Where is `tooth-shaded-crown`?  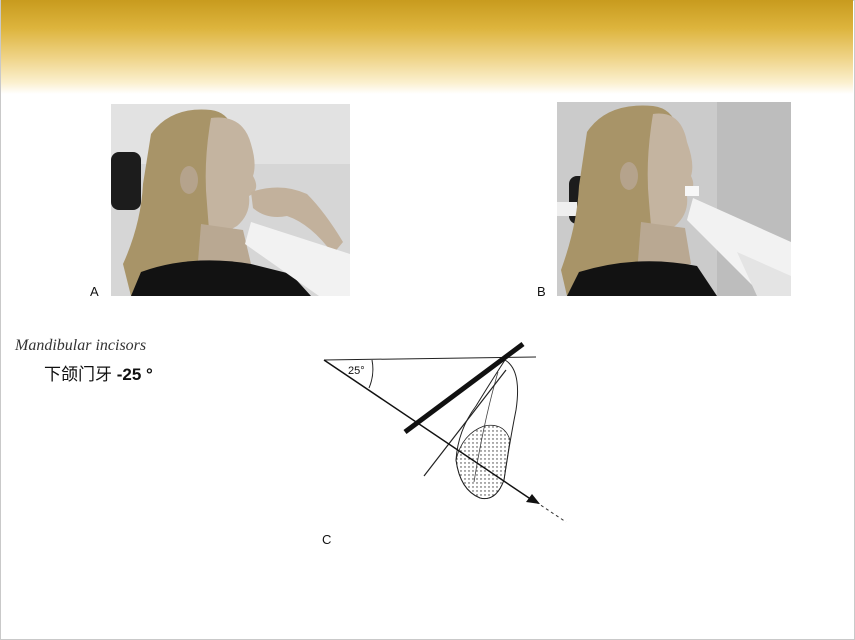
tooth-shaded-crown is located at coordinates (483, 461).